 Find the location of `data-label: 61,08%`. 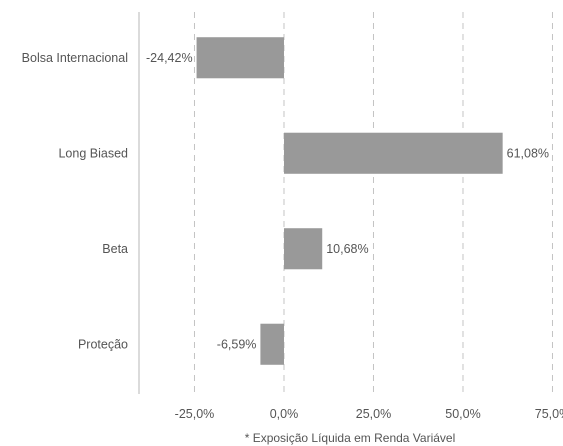

data-label: 61,08% is located at coordinates (528, 153).